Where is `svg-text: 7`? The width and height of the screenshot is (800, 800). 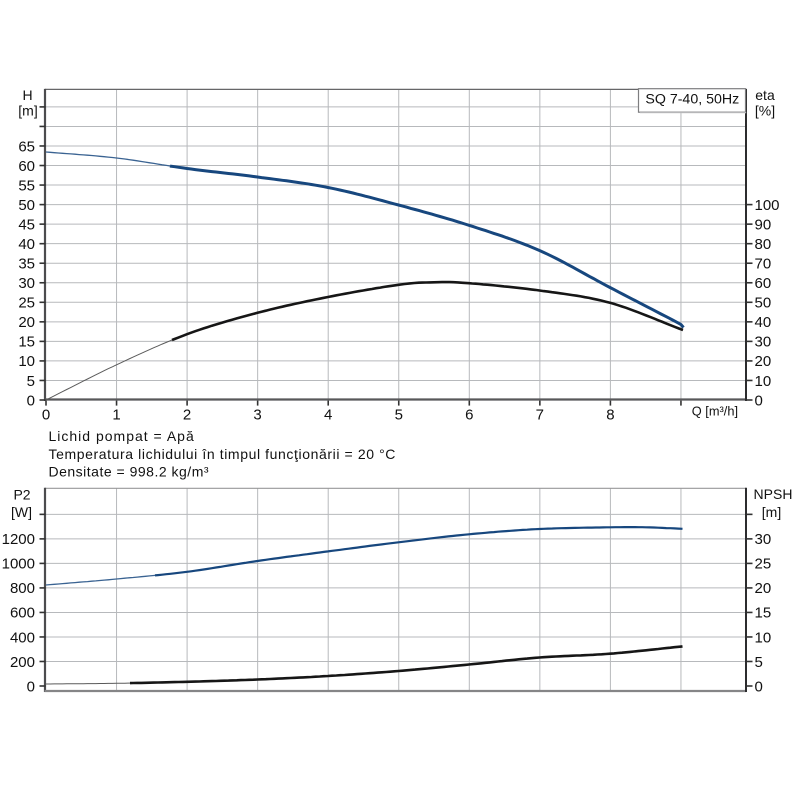 svg-text: 7 is located at coordinates (540, 414).